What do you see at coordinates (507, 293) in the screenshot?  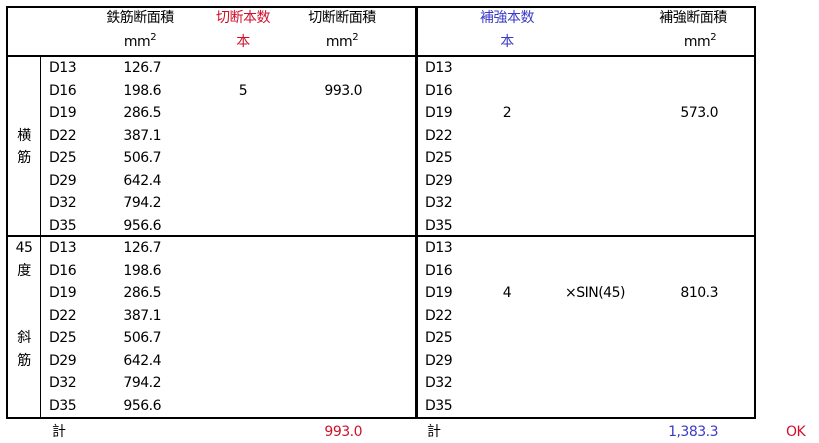 I see `reinf-count: 4` at bounding box center [507, 293].